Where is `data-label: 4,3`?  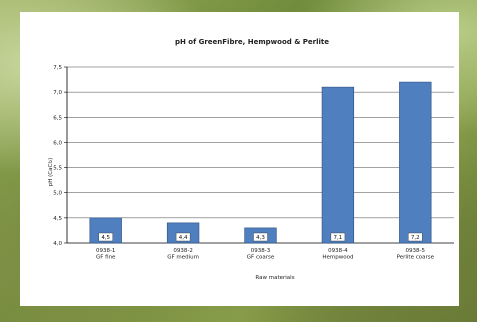
data-label: 4,3 is located at coordinates (260, 238).